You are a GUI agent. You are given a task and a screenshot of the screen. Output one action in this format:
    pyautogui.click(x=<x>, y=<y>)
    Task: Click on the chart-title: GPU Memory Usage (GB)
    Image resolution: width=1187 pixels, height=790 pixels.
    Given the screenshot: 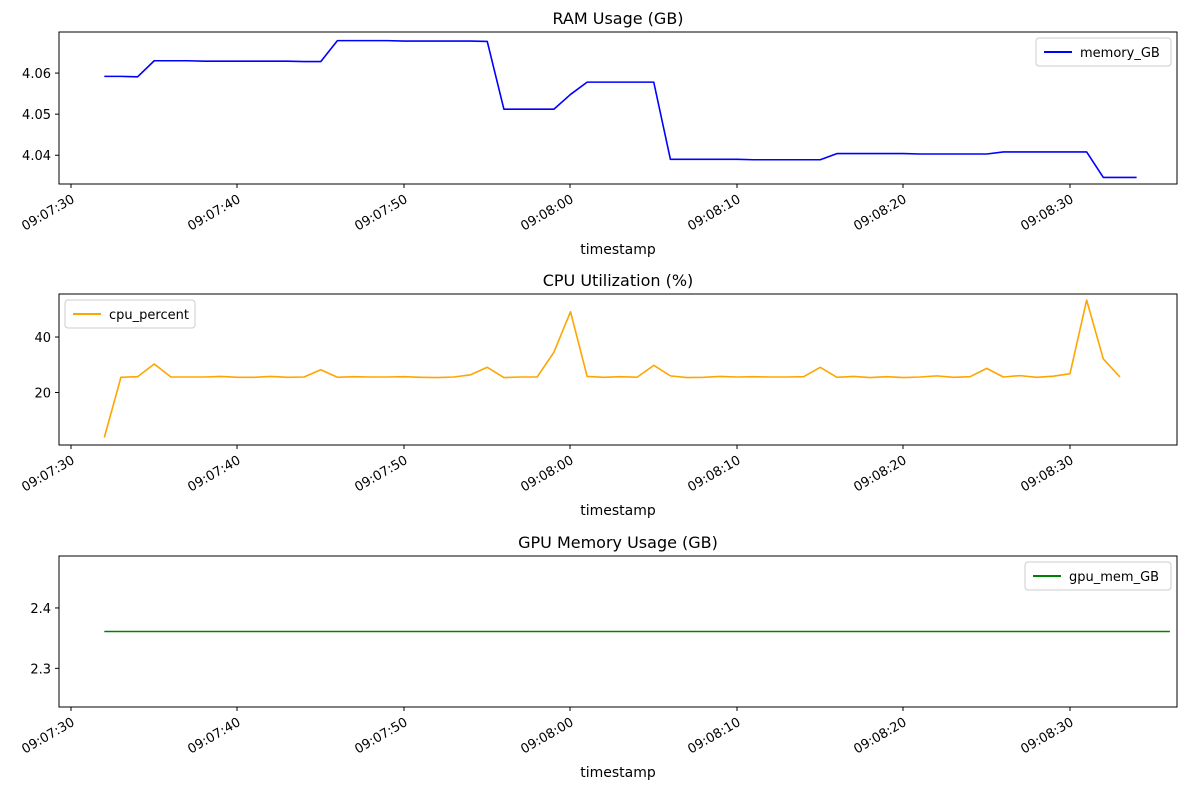 What is the action you would take?
    pyautogui.click(x=618, y=542)
    